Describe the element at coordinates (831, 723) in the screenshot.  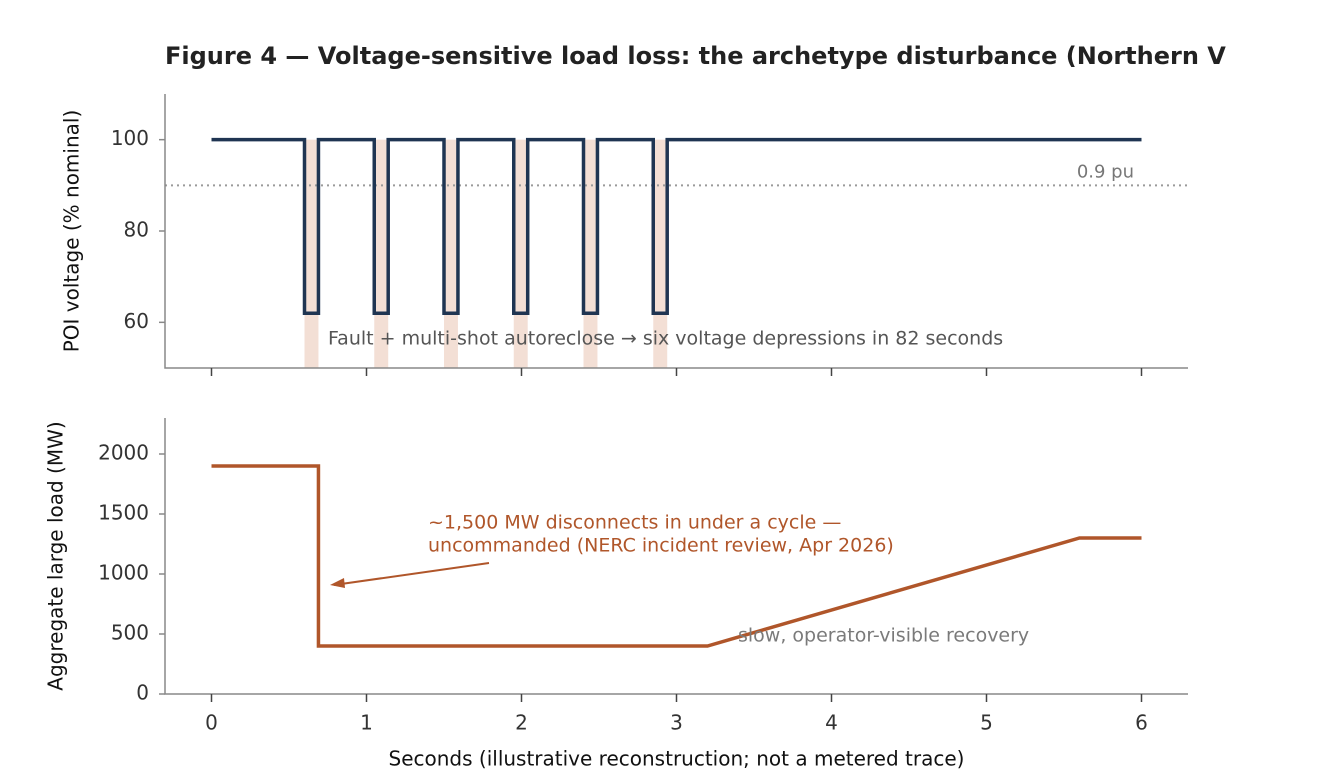
I see `x-tick-label: 4` at that location.